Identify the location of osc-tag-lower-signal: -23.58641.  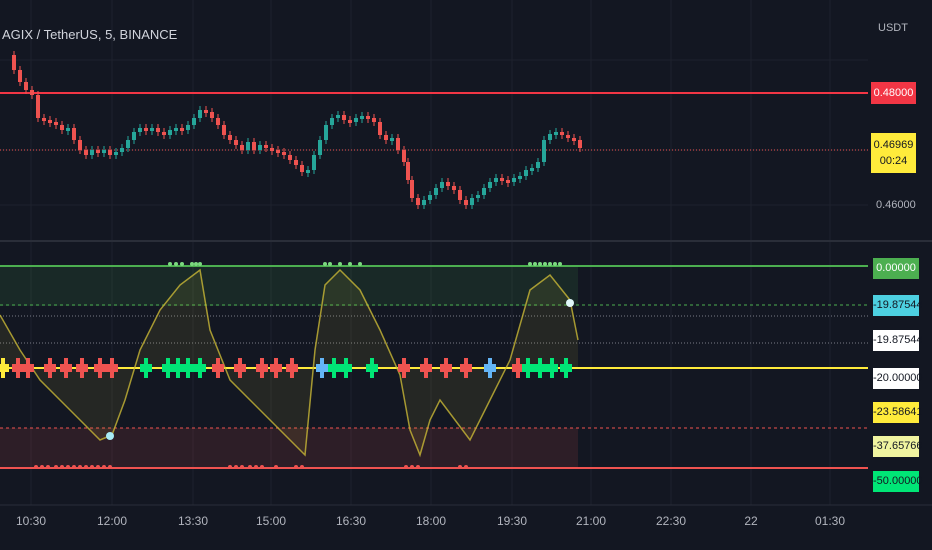
(898, 412).